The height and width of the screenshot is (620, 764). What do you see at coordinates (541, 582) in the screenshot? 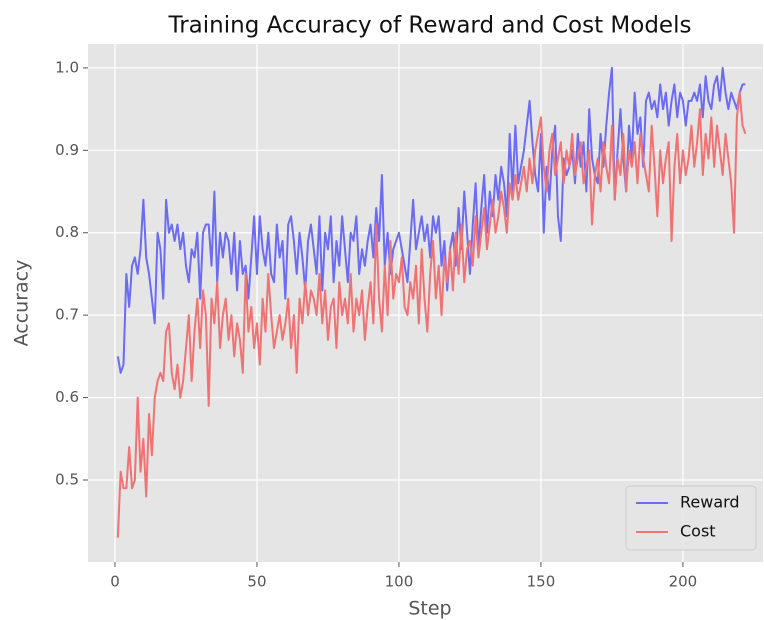
I see `x-tick-label: 150` at bounding box center [541, 582].